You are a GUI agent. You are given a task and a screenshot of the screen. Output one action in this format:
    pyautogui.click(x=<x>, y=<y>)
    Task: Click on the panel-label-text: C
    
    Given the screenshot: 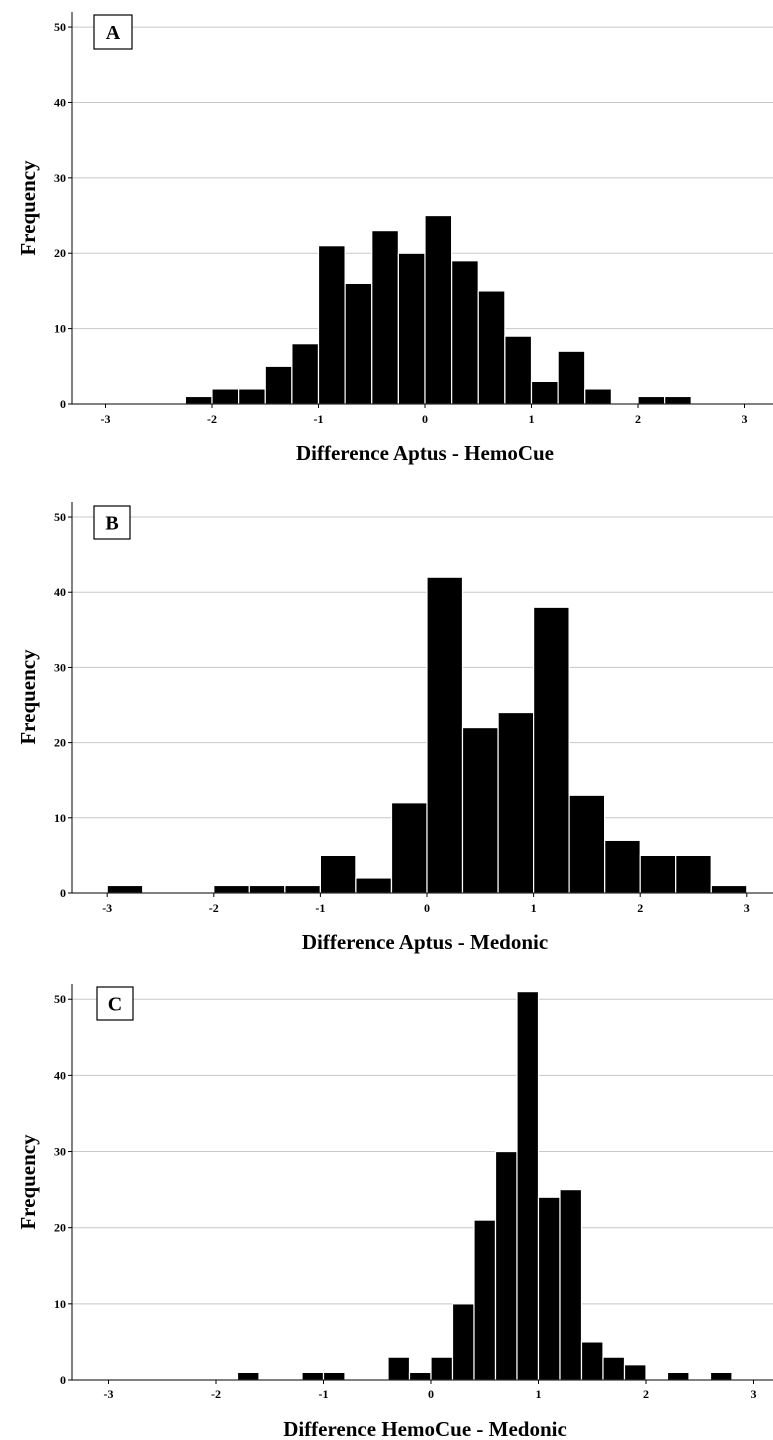 What is the action you would take?
    pyautogui.click(x=115, y=1005)
    